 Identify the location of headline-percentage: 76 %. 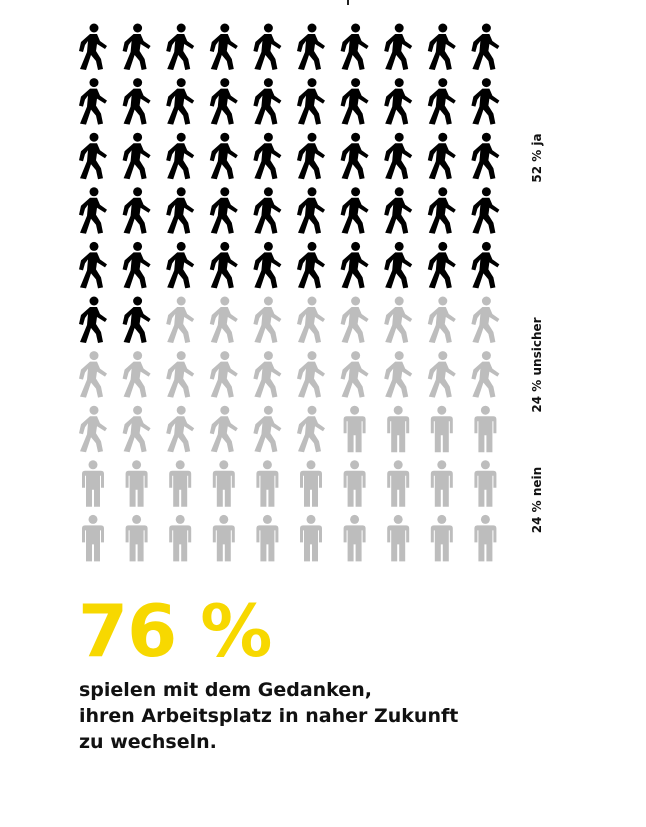
(175, 631).